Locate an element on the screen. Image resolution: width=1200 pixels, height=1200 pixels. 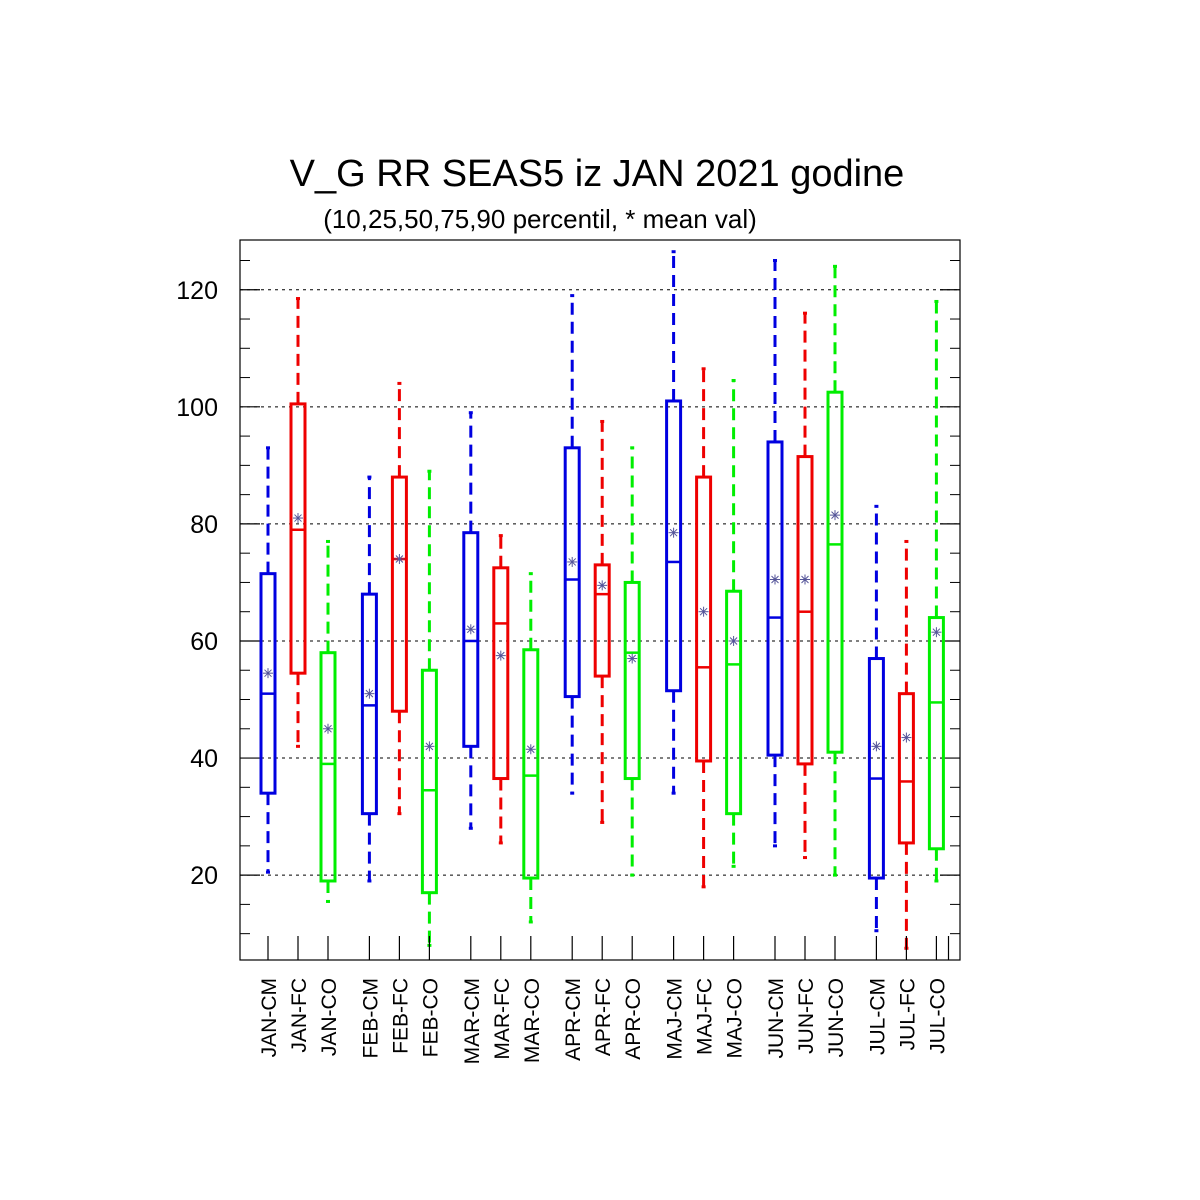
x-tick-label: JAN-CO is located at coordinates (329, 1017).